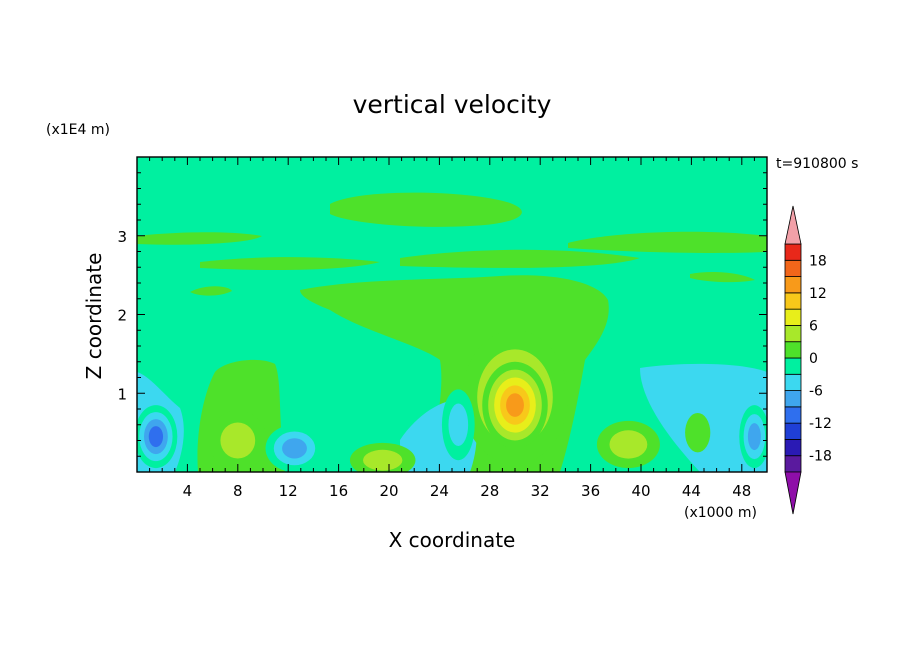 The width and height of the screenshot is (904, 654). What do you see at coordinates (188, 491) in the screenshot?
I see `x-tick-label: 4` at bounding box center [188, 491].